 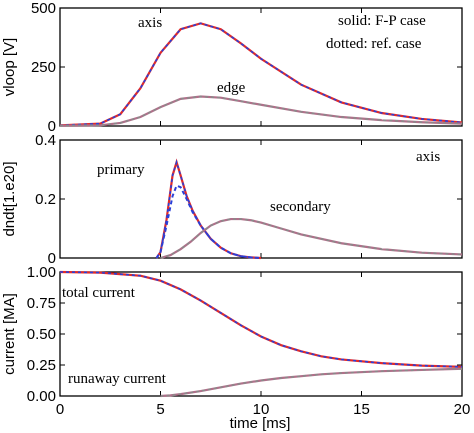 I want to click on y-tick-label-0-0: 0, so click(x=52, y=126).